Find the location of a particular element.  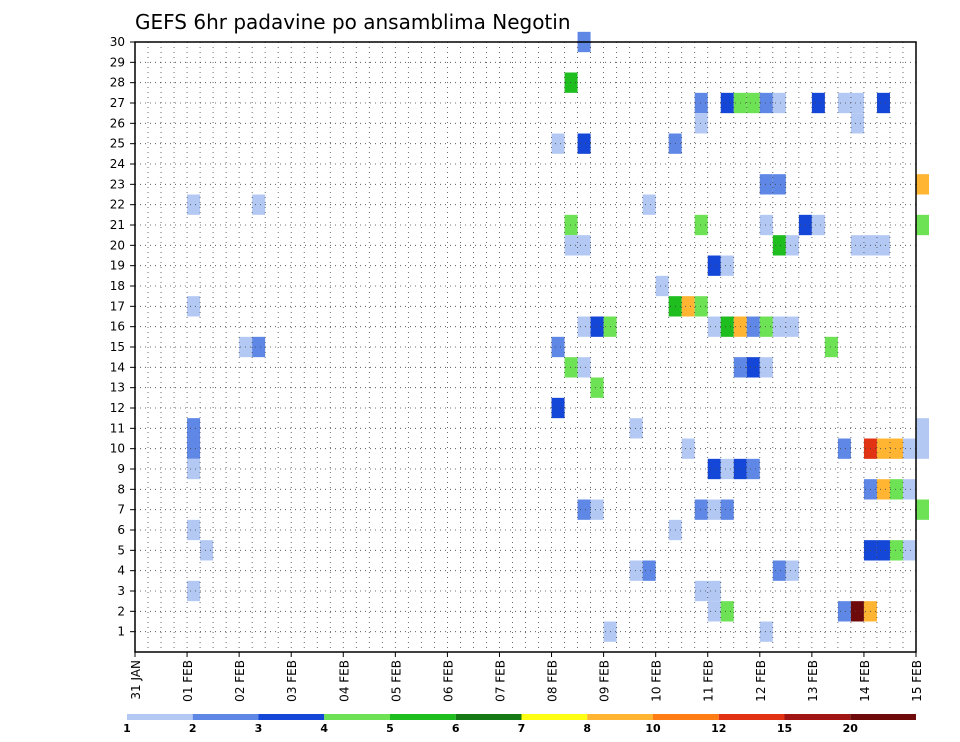

y-tick-label: 18 is located at coordinates (117, 286).